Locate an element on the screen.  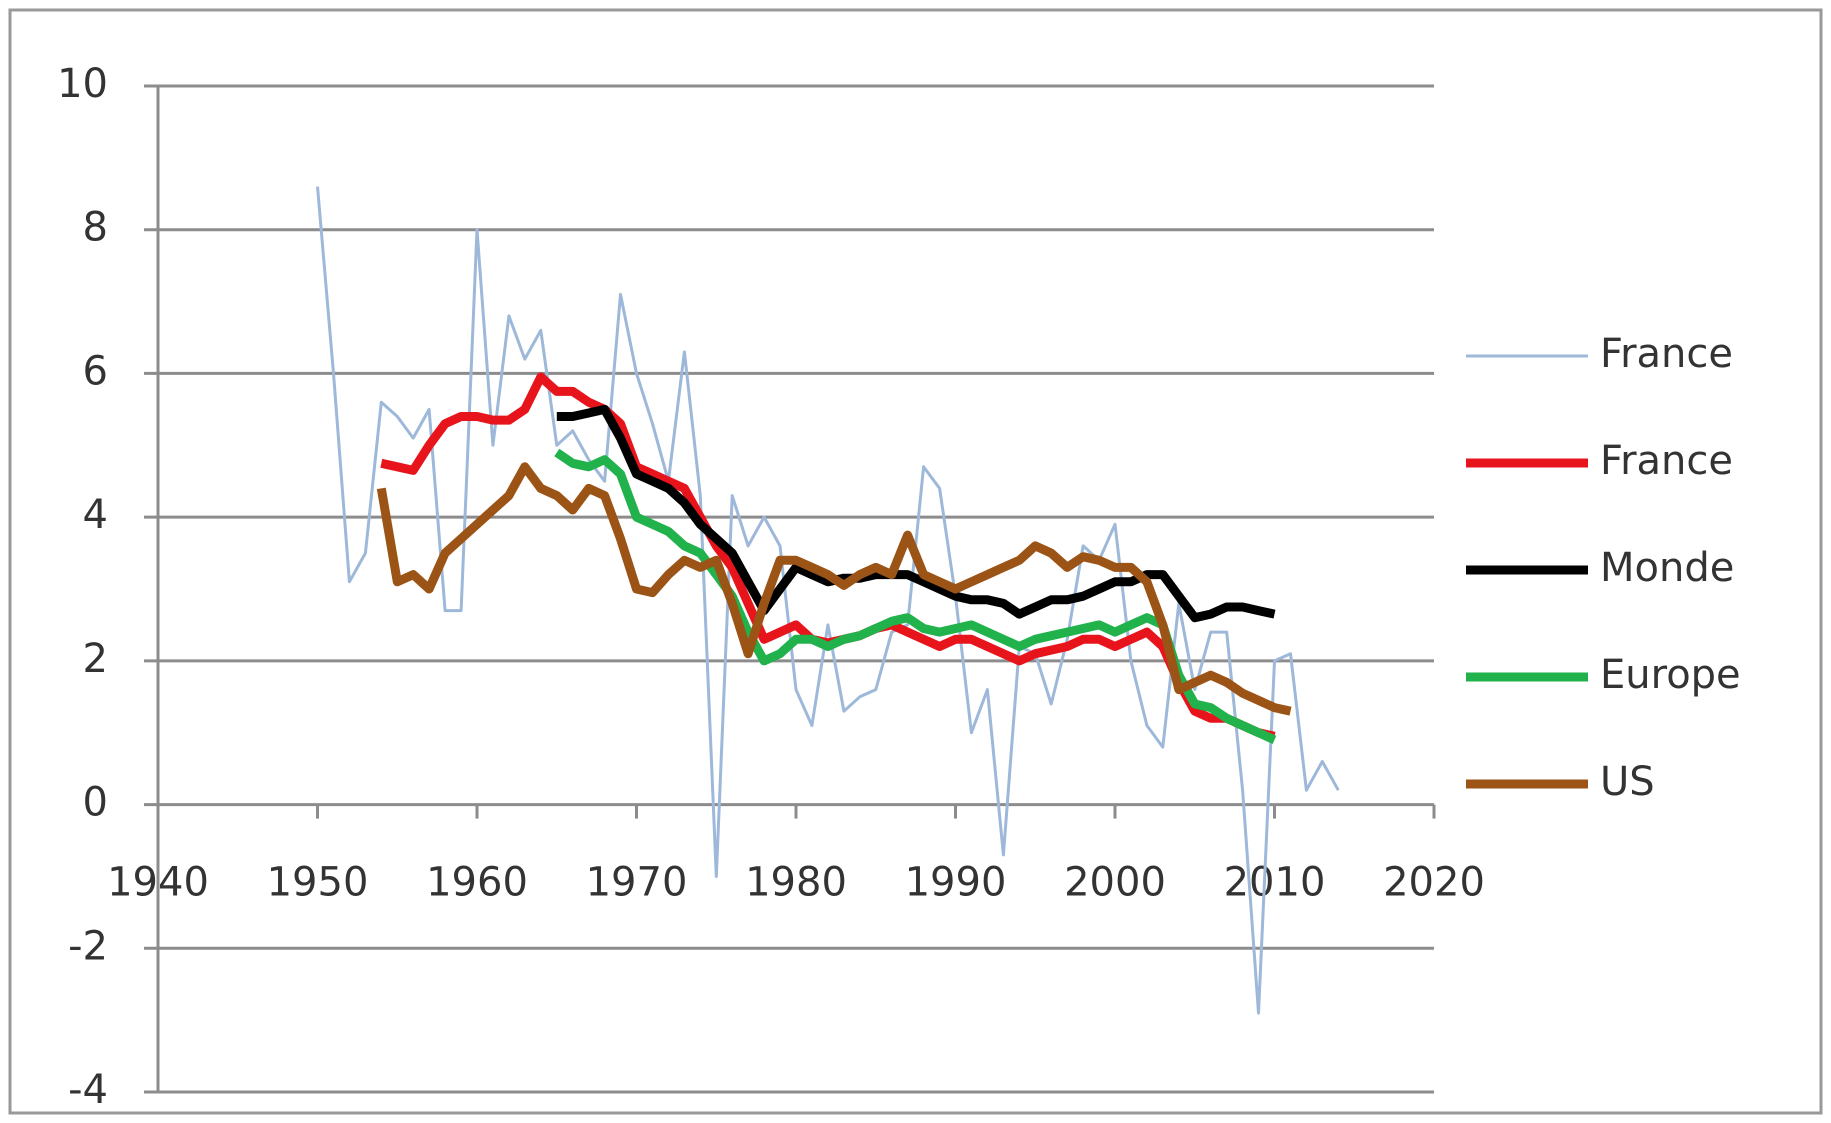
x-tick-label: 2010 is located at coordinates (1275, 883).